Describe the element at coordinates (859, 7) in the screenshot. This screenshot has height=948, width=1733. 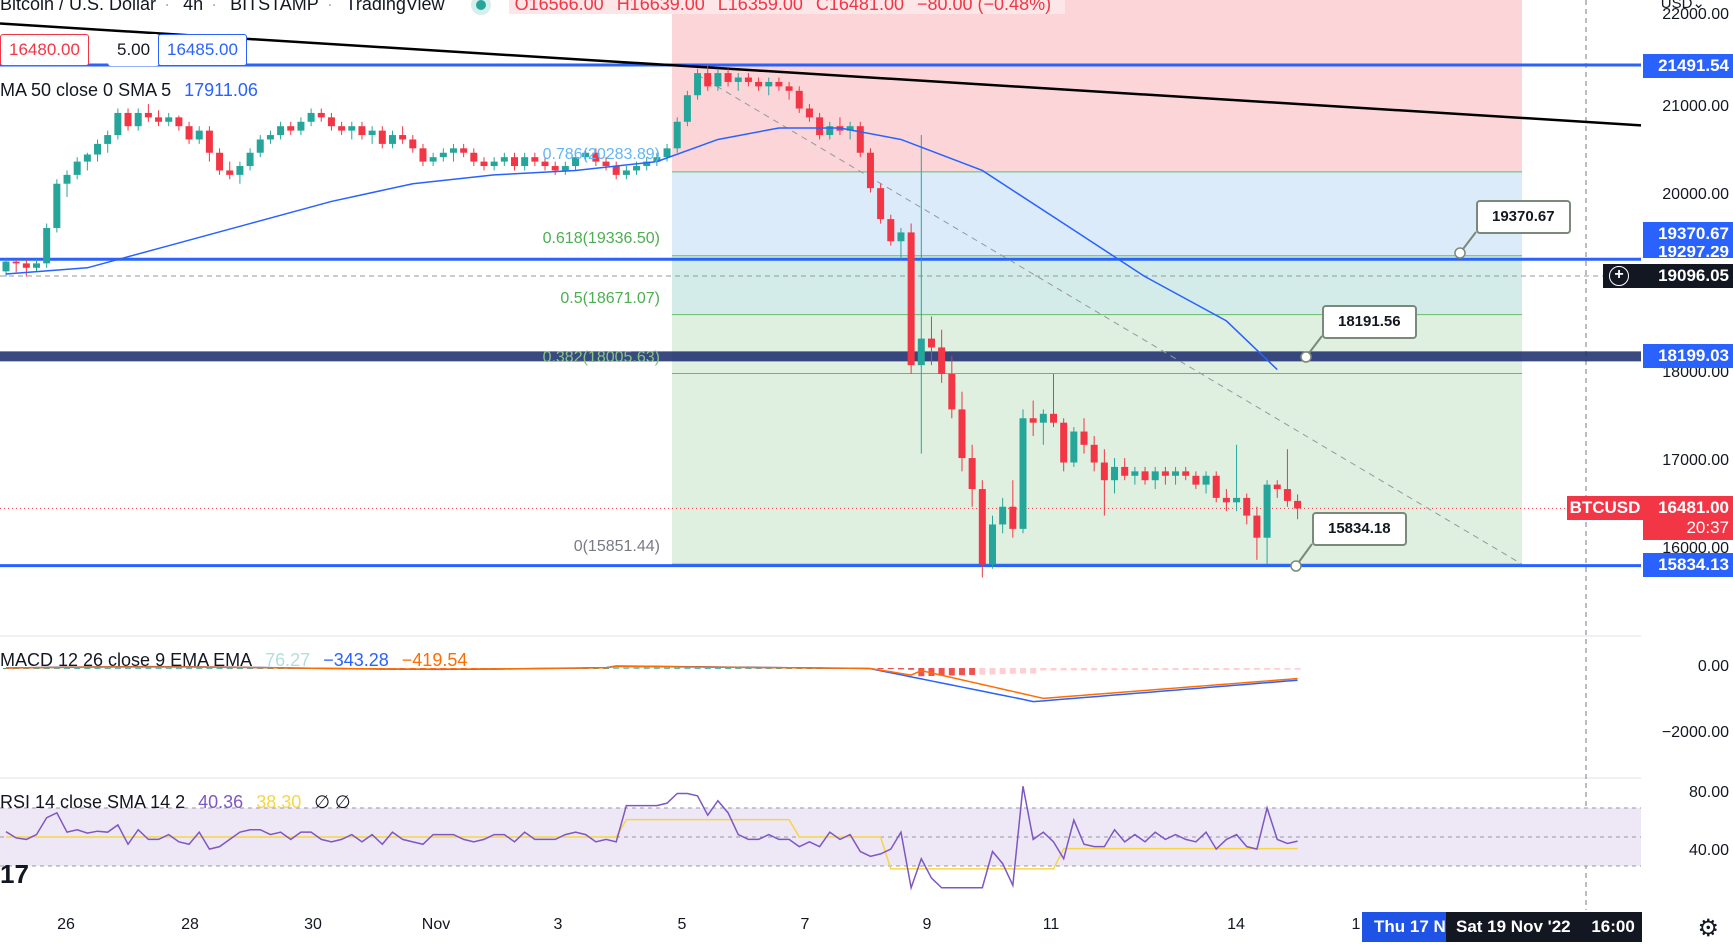
I see `ohlc-close: C16481.00` at that location.